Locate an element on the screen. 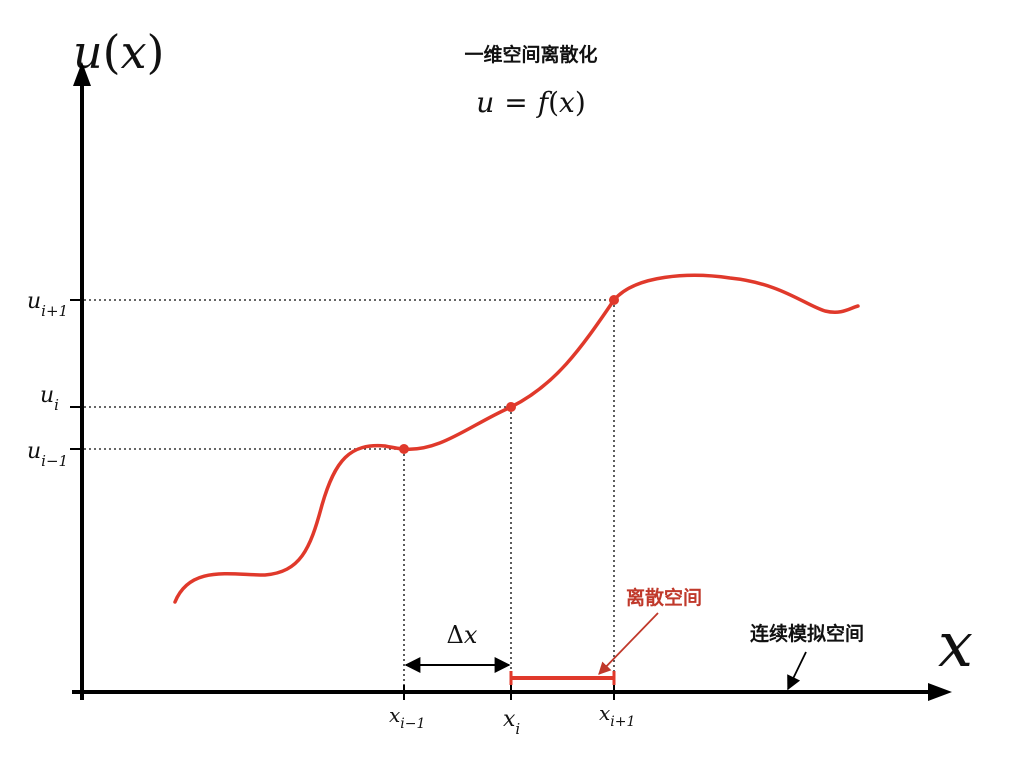 This screenshot has width=1024, height=768. diagram-title: 一维空间离散化 is located at coordinates (530, 54).